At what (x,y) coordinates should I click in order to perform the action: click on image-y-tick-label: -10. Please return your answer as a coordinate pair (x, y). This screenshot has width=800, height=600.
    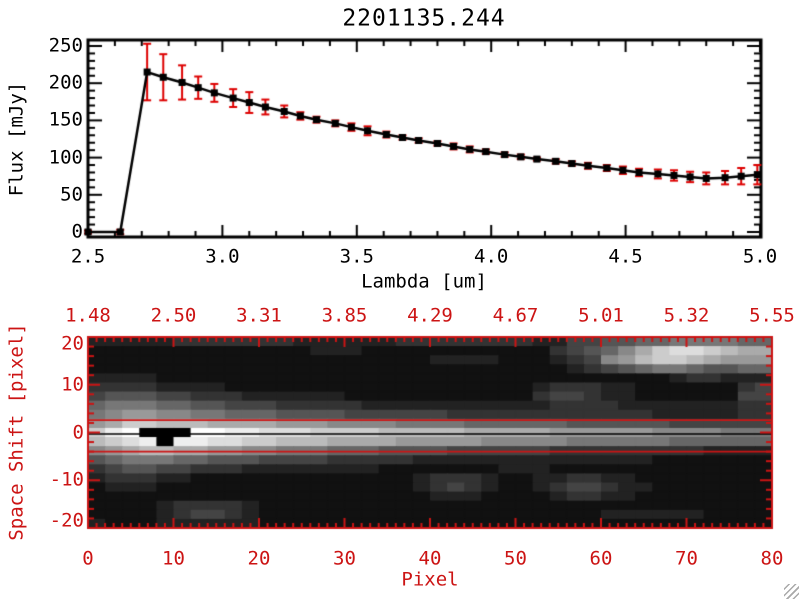
    Looking at the image, I should click on (66, 479).